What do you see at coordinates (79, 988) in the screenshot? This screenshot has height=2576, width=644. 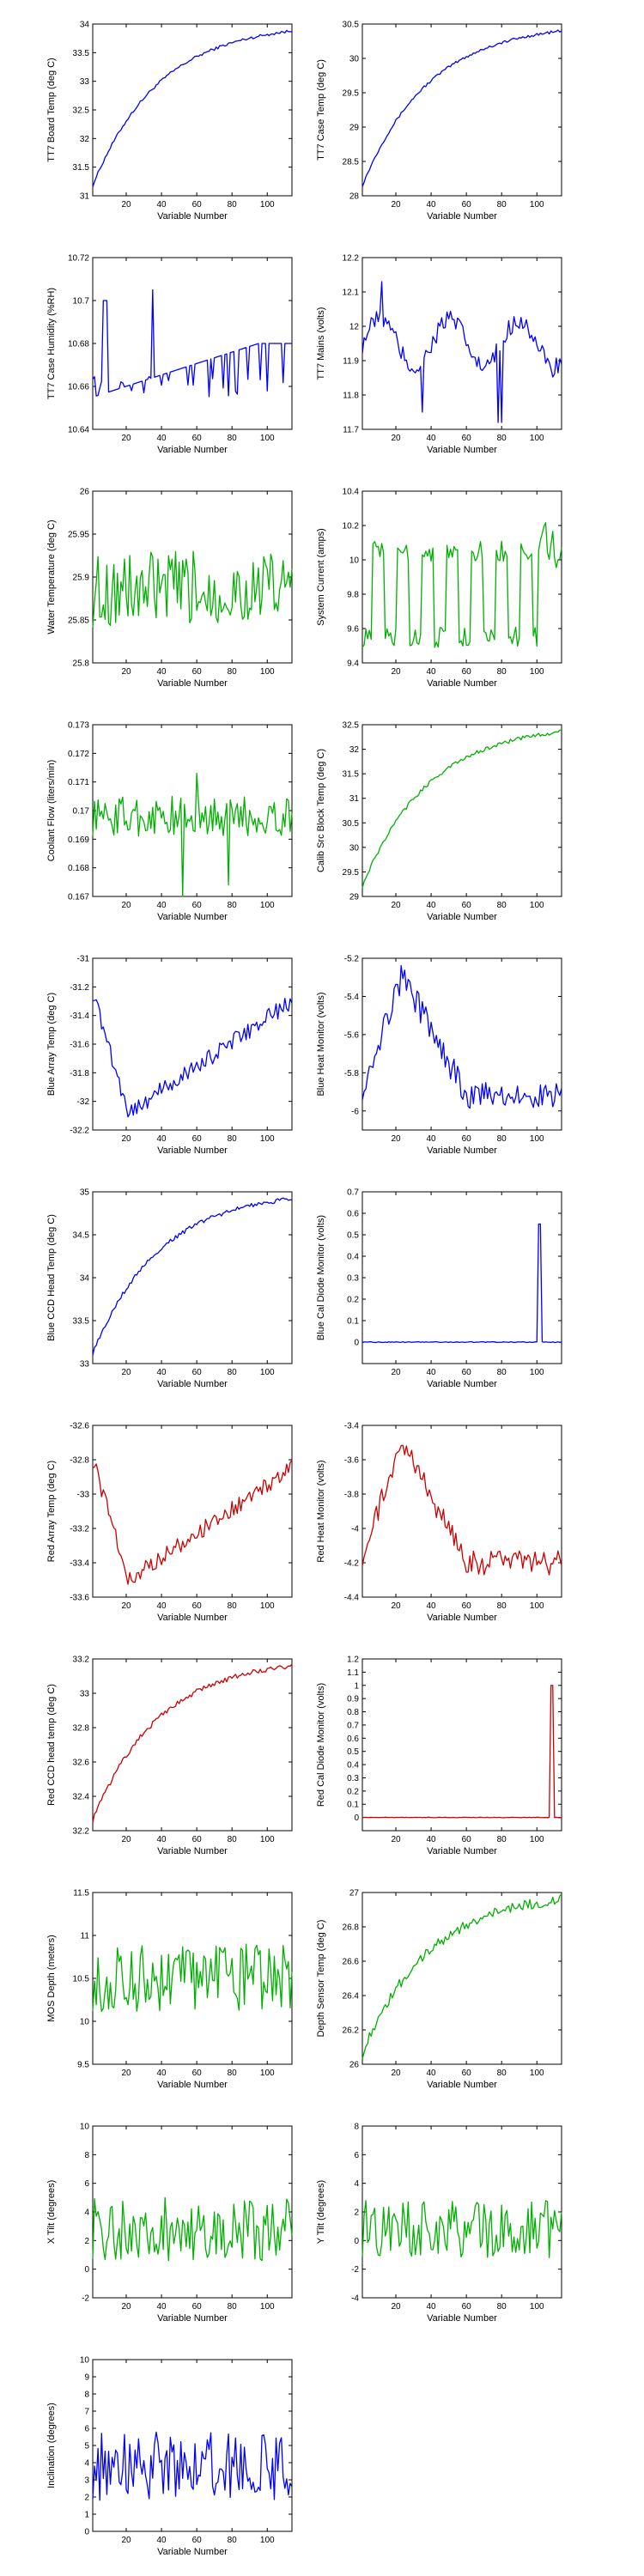 I see `y-tick-label: -31.2` at bounding box center [79, 988].